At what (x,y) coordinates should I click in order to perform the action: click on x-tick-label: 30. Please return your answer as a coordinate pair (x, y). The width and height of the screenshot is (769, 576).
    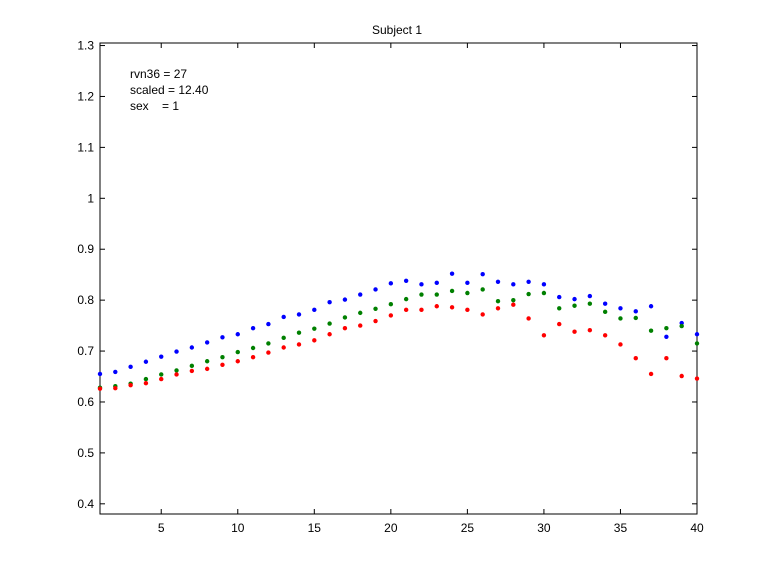
    Looking at the image, I should click on (544, 528).